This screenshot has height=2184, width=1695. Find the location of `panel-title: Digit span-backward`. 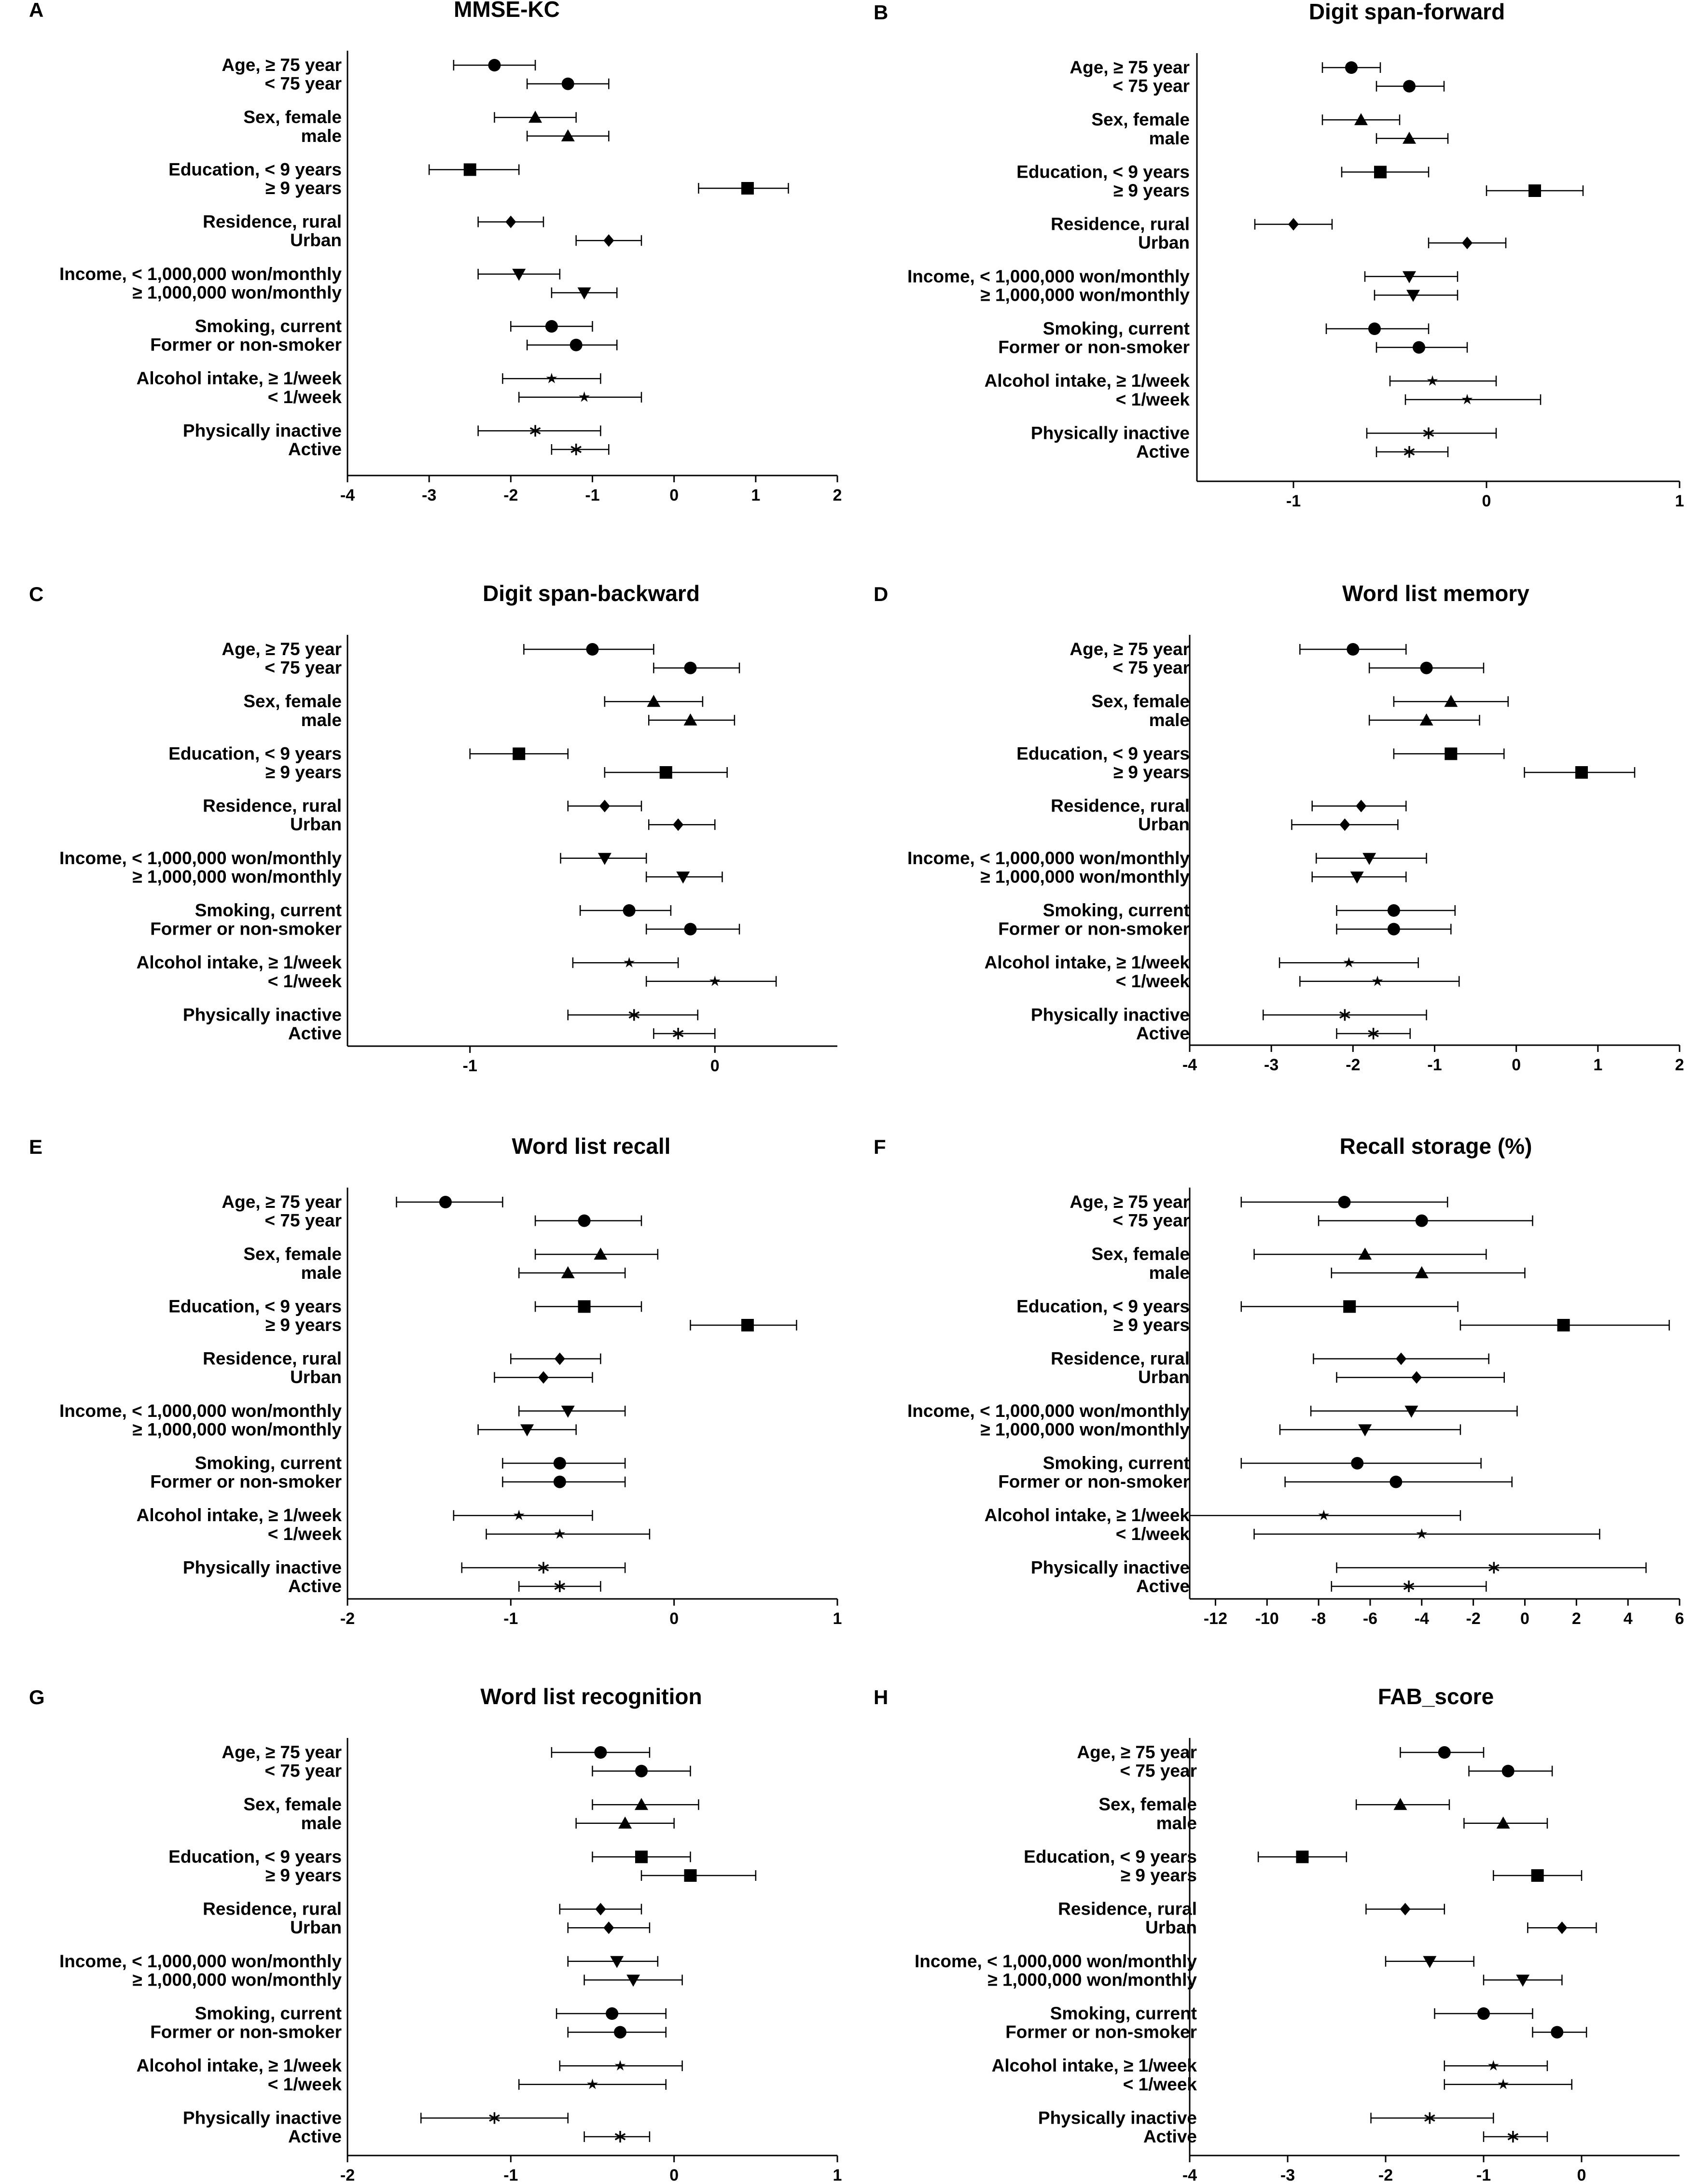

panel-title: Digit span-backward is located at coordinates (591, 594).